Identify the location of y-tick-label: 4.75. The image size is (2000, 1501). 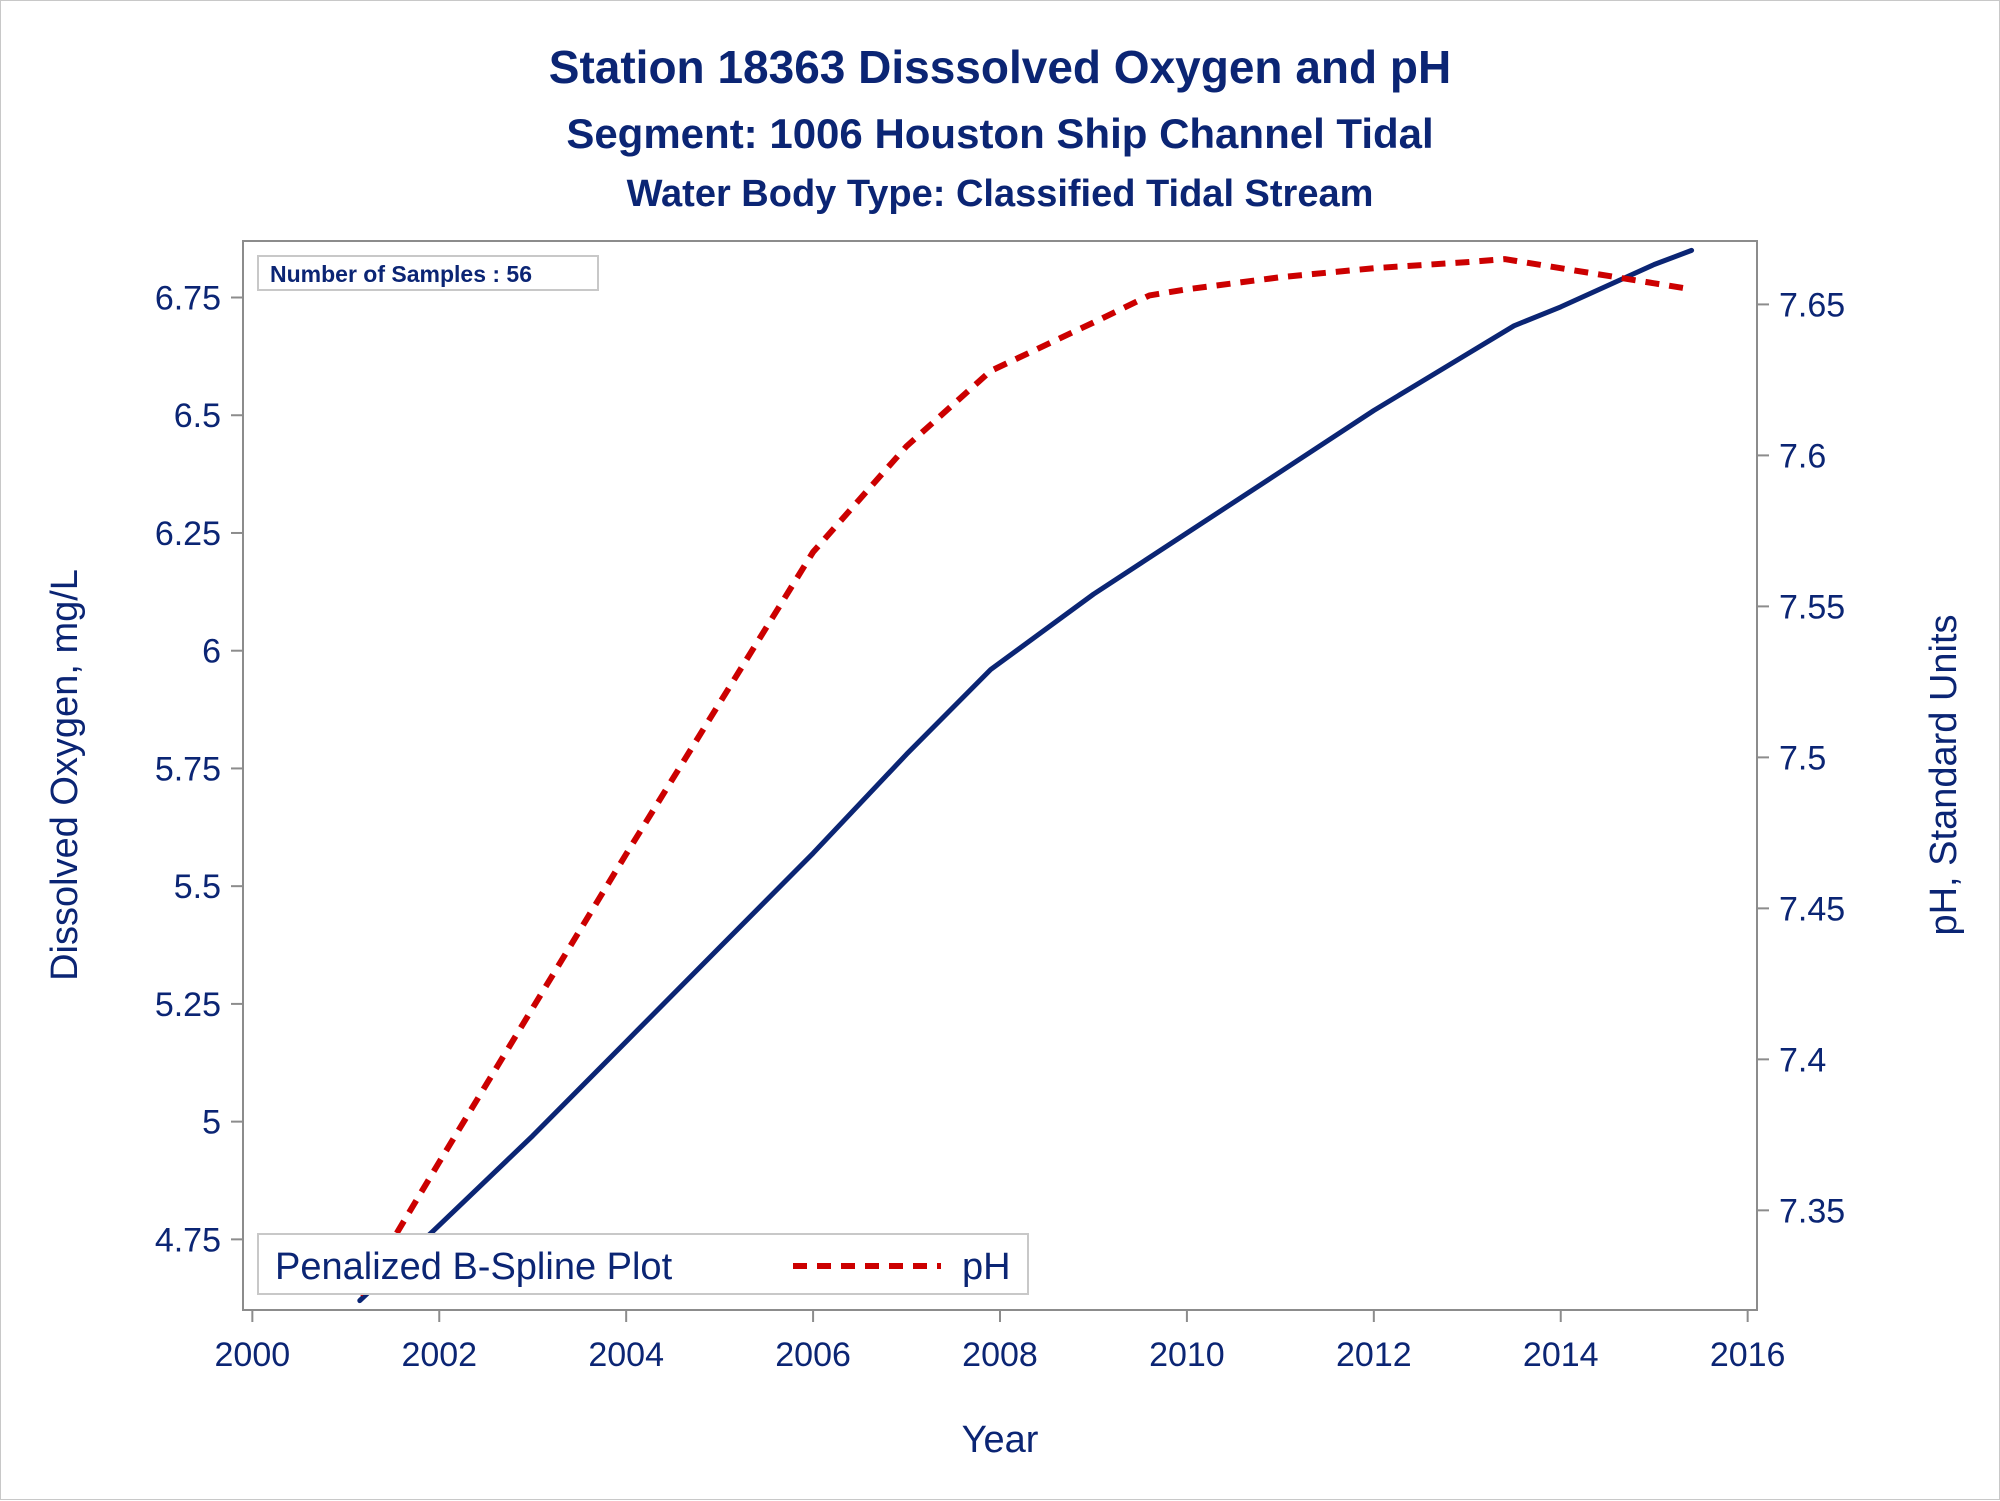
(188, 1240).